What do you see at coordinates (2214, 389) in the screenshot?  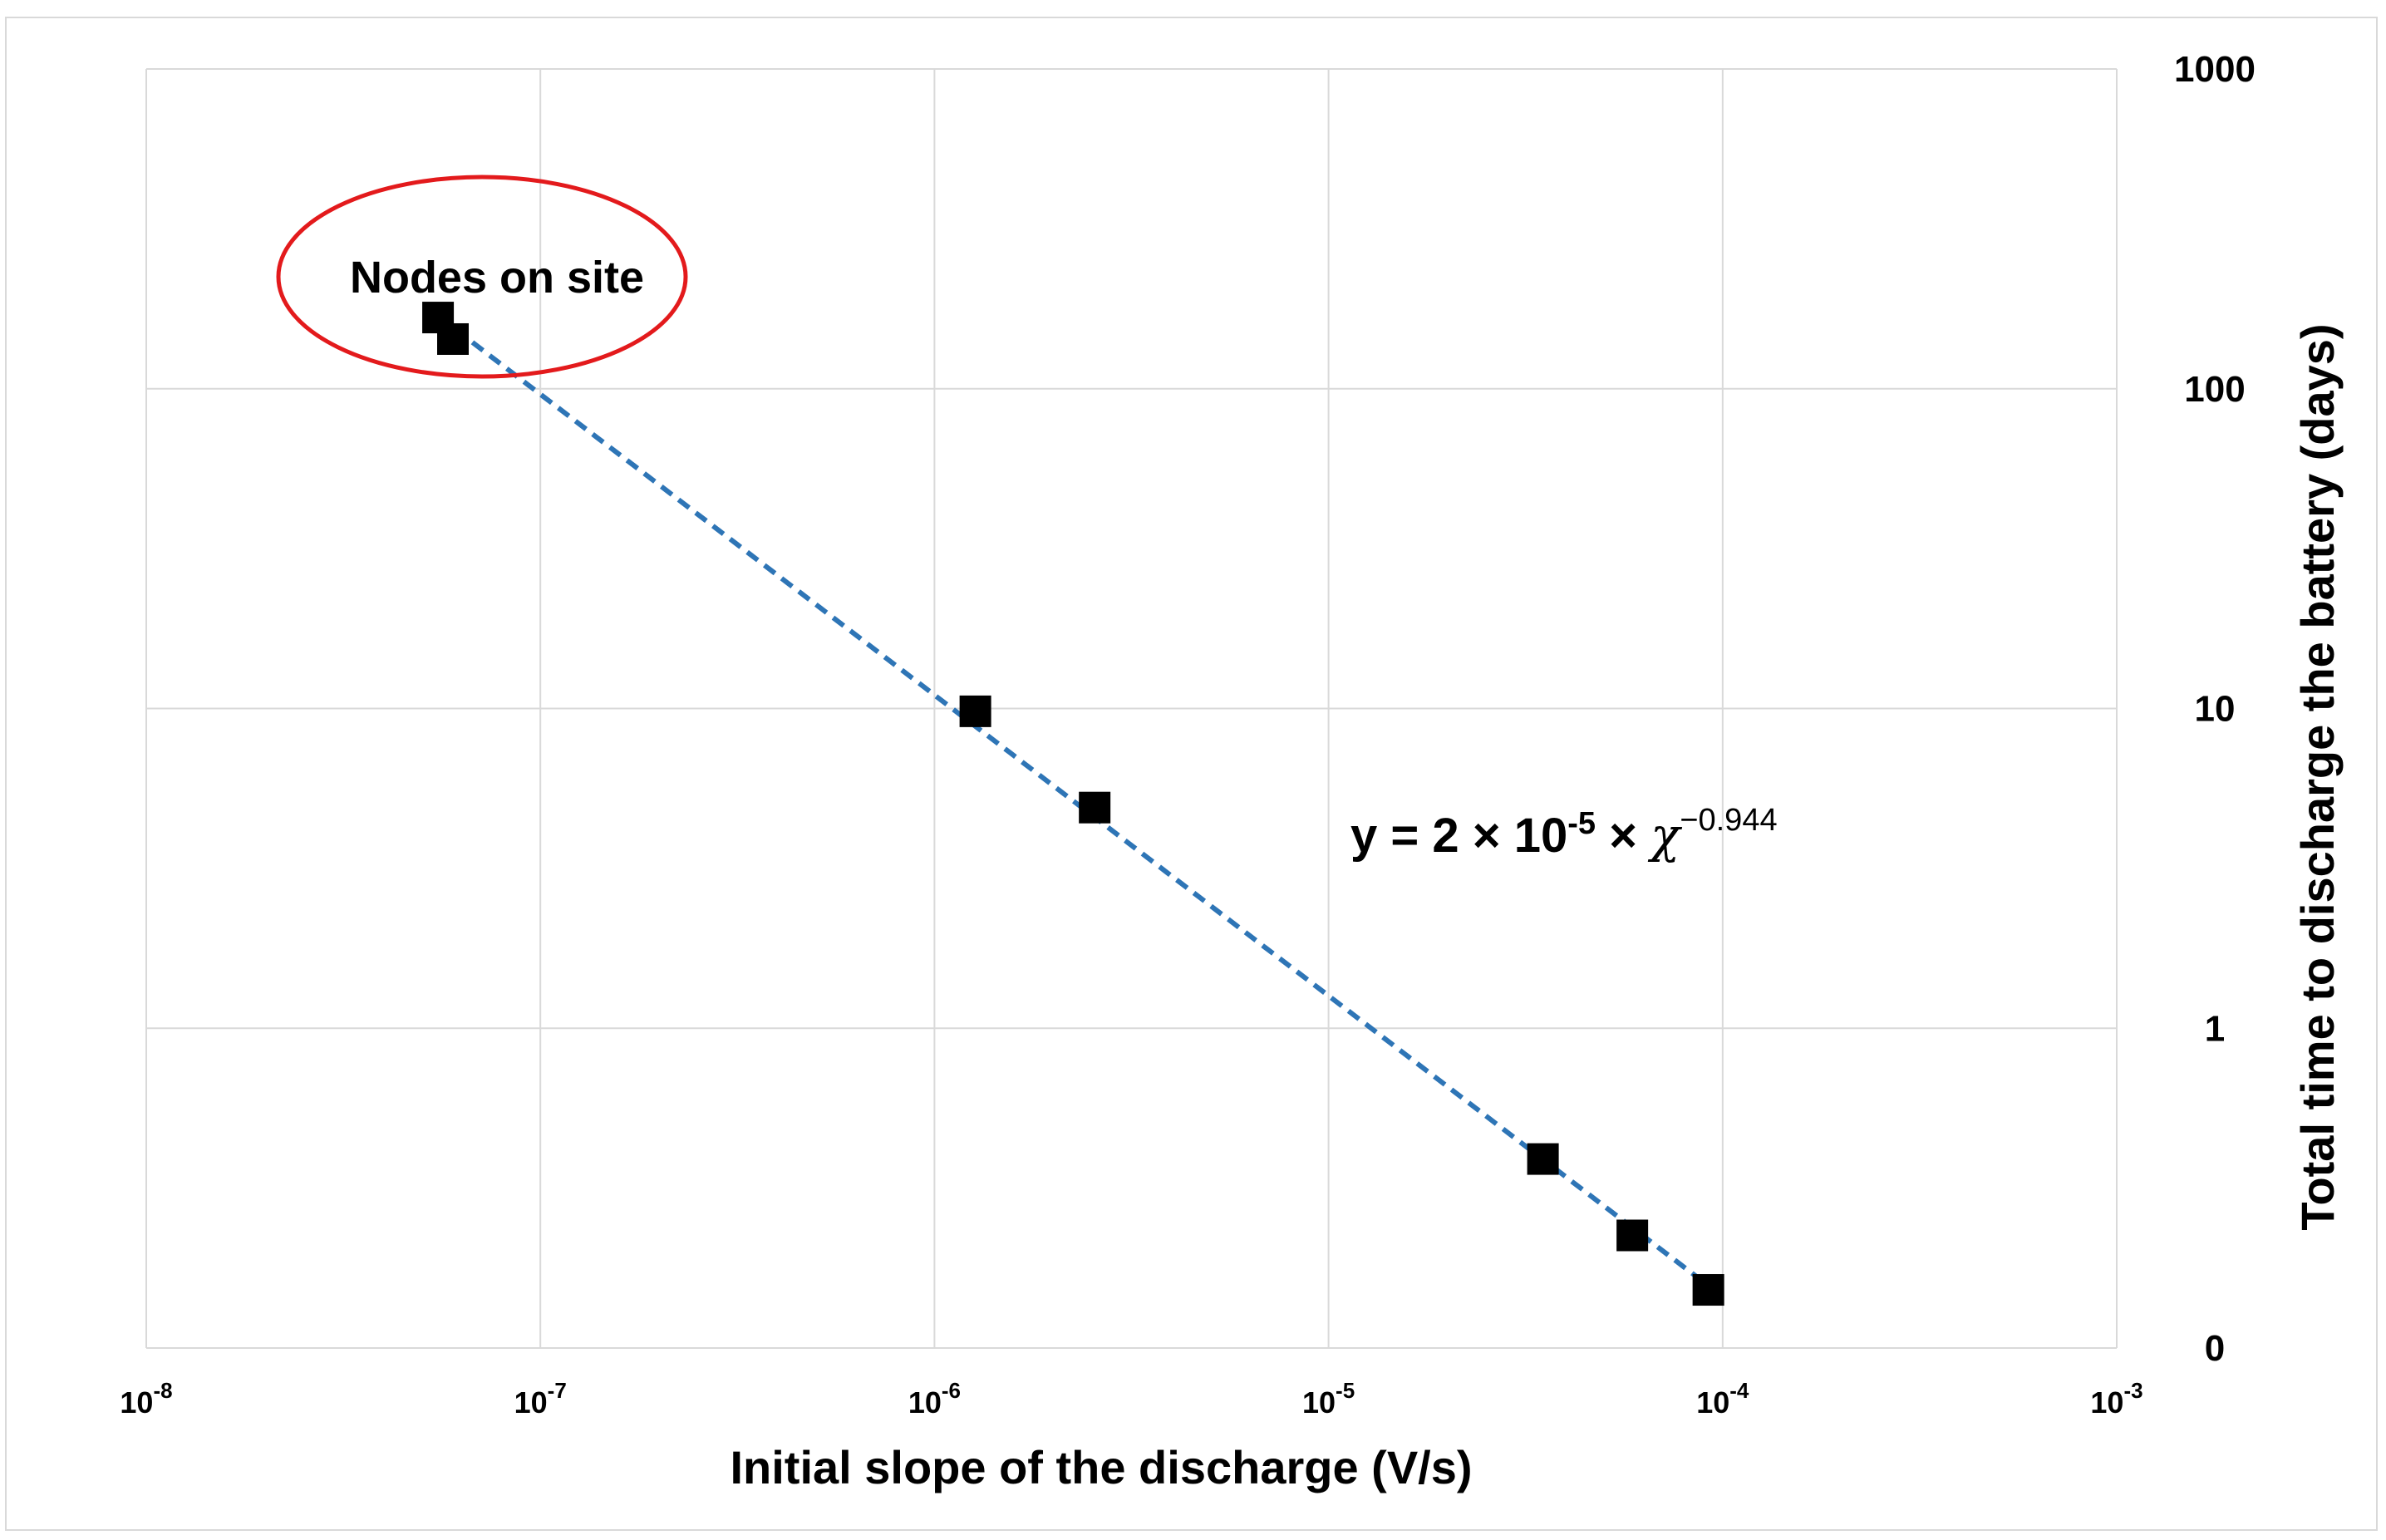 I see `y-tick-label: 100` at bounding box center [2214, 389].